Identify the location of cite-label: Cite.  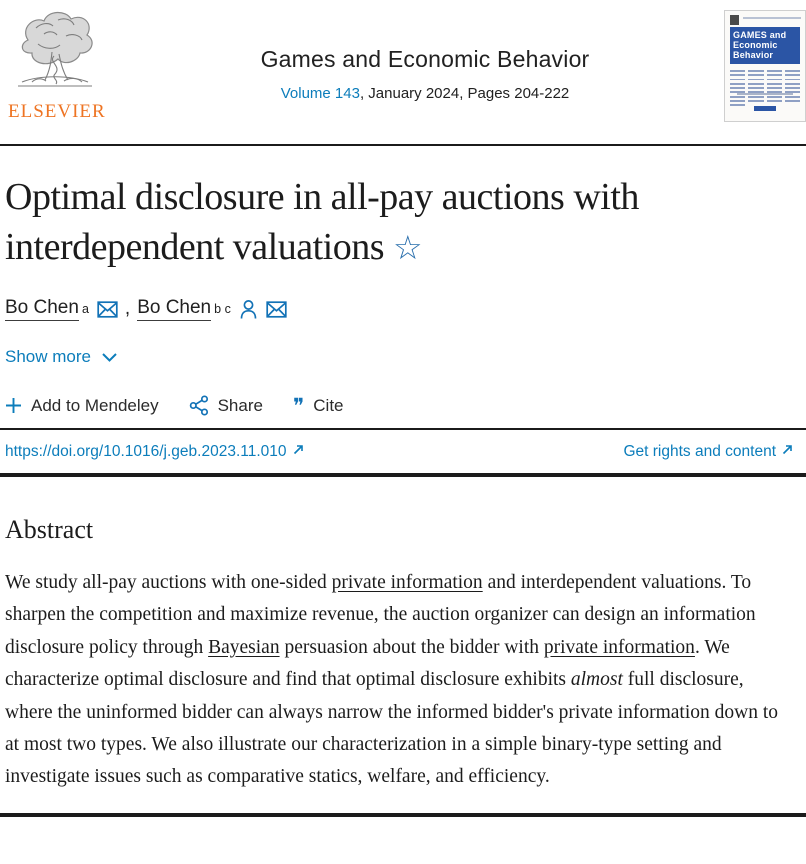
(328, 405).